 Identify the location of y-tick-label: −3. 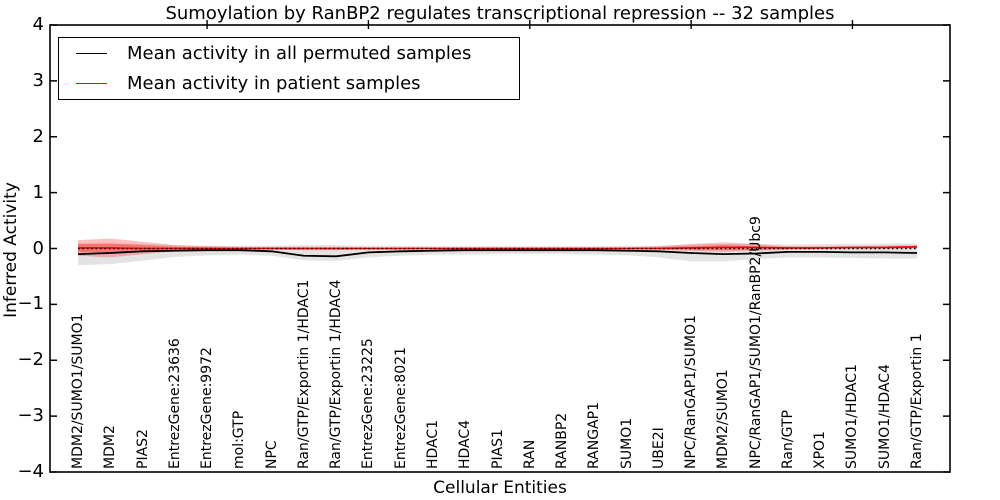
(30, 416).